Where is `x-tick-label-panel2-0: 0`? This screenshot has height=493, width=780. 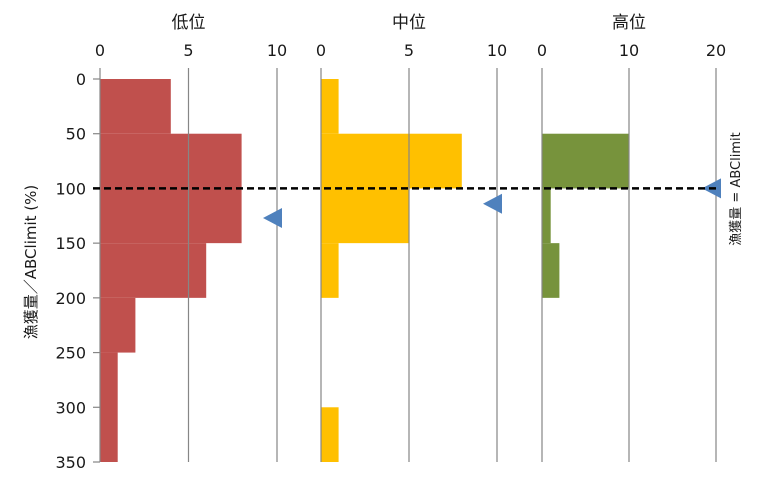
x-tick-label-panel2-0: 0 is located at coordinates (321, 50).